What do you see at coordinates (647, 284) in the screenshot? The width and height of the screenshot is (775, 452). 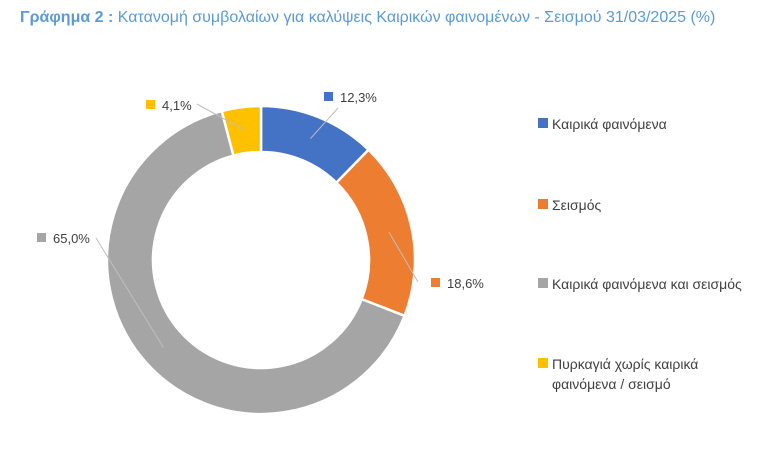 I see `legend-label-weather-and-earthquake: Καιρικά φαινόμενα και σεισμός` at bounding box center [647, 284].